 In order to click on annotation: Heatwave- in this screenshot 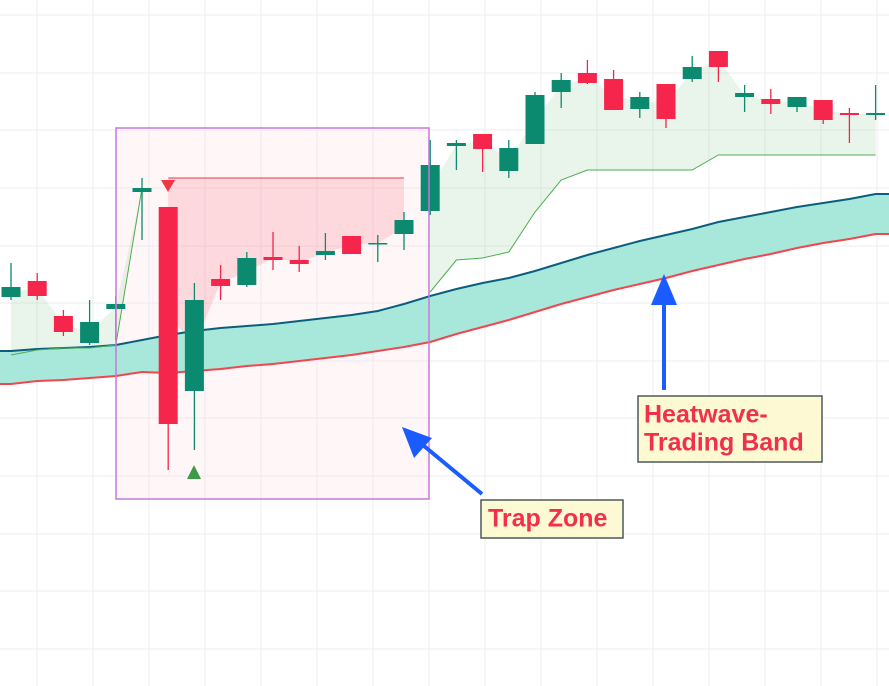, I will do `click(706, 415)`.